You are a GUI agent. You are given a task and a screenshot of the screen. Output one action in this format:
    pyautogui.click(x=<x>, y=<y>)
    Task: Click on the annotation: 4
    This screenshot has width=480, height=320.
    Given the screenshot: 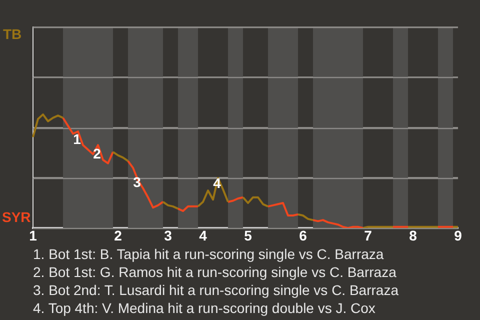 What is the action you would take?
    pyautogui.click(x=217, y=183)
    